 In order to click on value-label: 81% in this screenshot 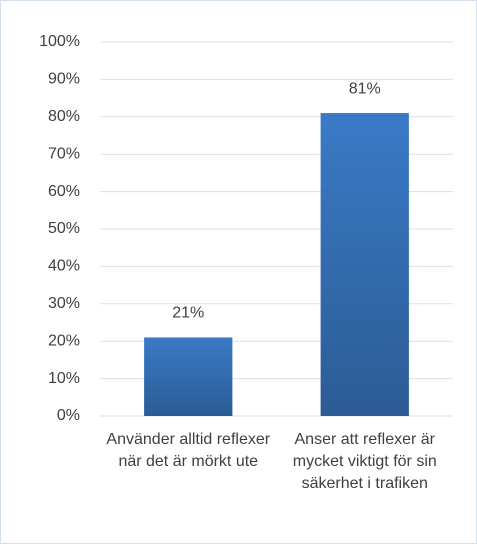, I will do `click(365, 88)`.